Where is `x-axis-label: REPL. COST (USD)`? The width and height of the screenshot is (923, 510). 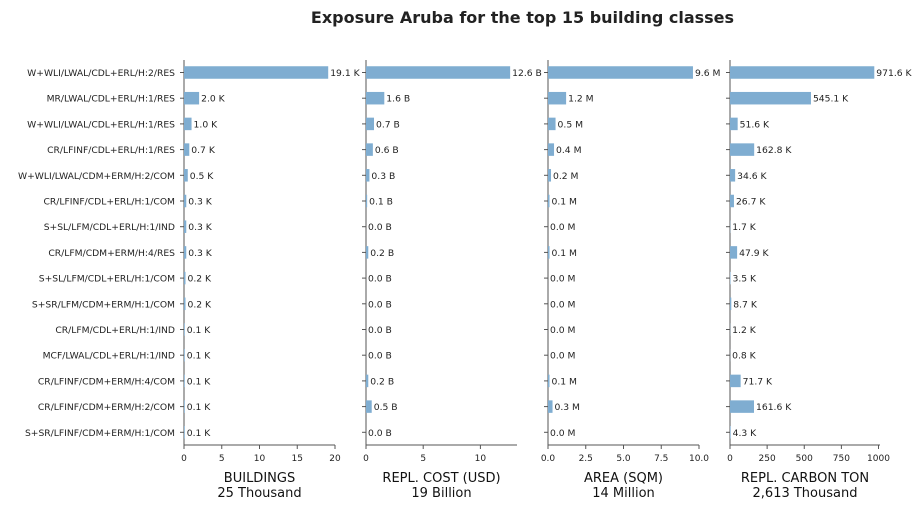 x-axis-label: REPL. COST (USD) is located at coordinates (441, 478).